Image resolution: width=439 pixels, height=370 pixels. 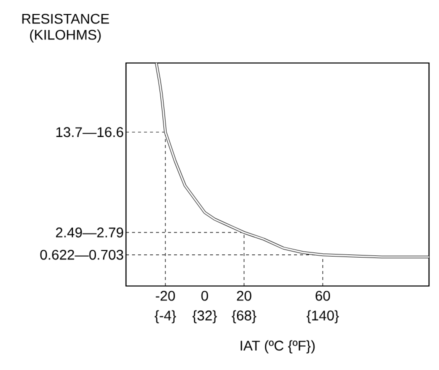 I want to click on x-tick-label: 0, so click(x=204, y=295).